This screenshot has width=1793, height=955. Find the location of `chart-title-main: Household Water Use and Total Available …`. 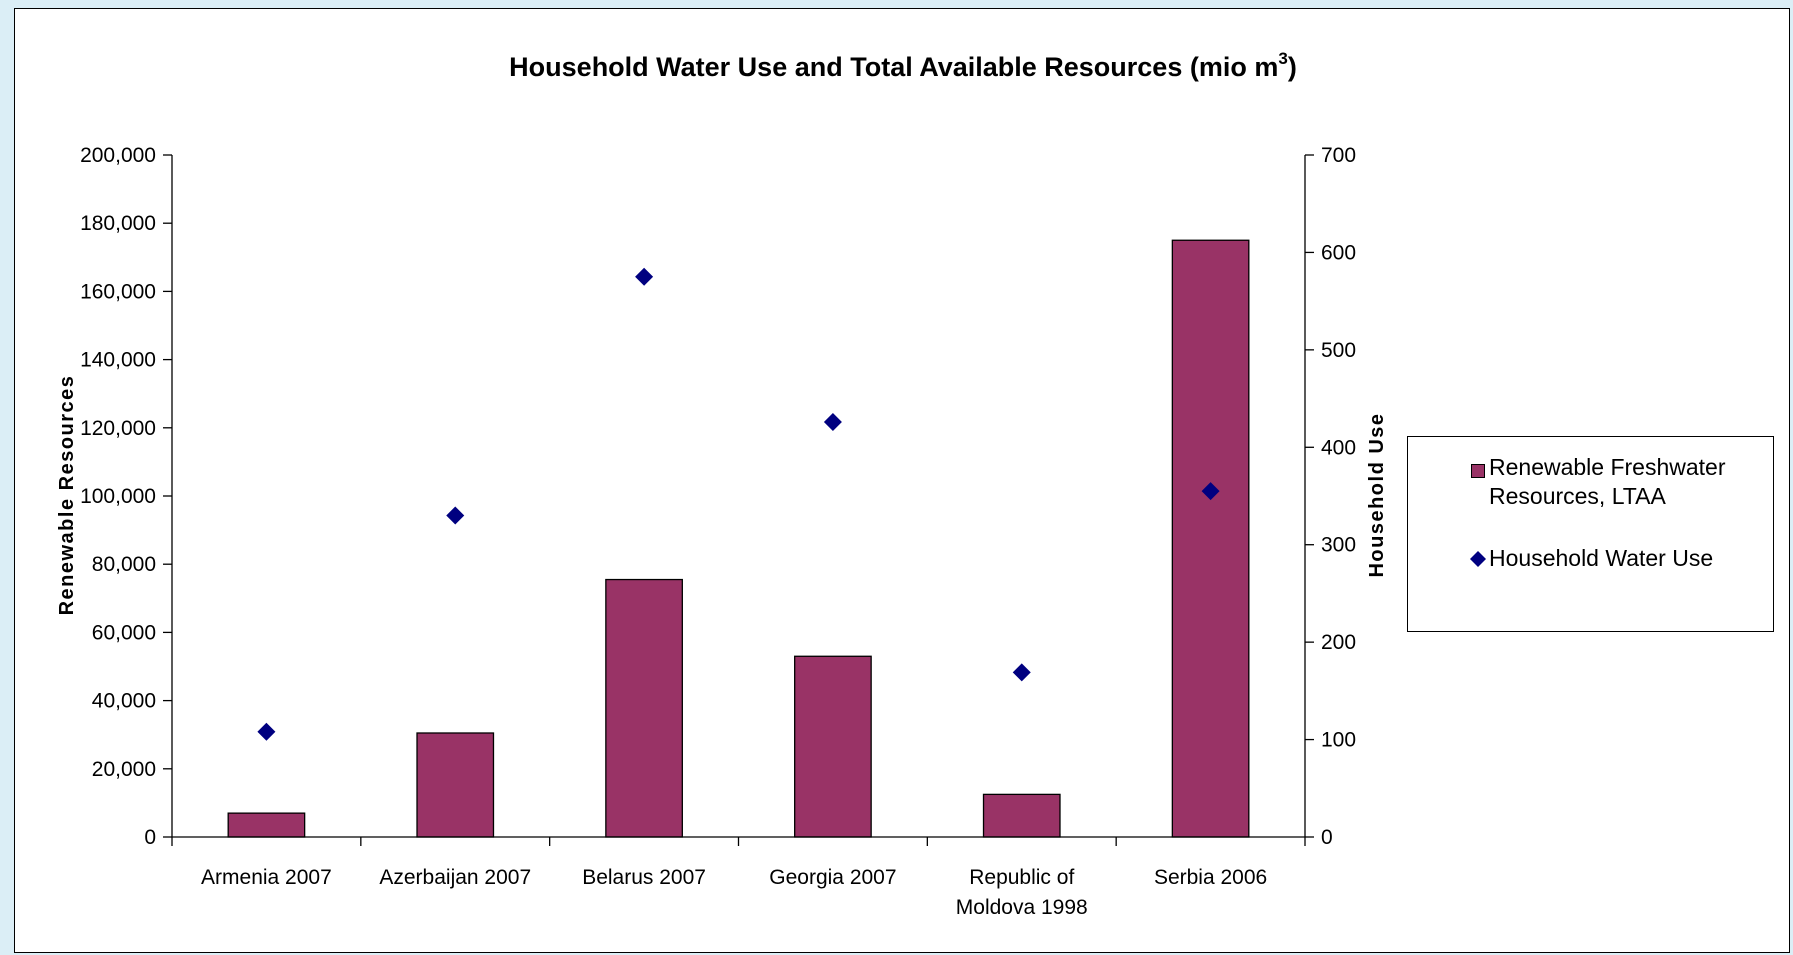

chart-title-main: Household Water Use and Total Available … is located at coordinates (893, 67).